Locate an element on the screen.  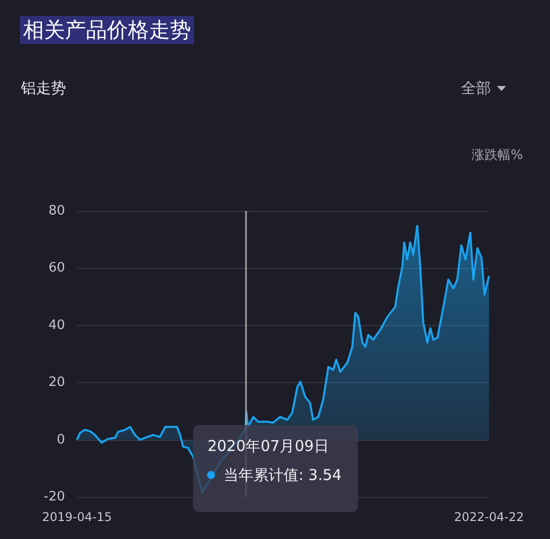
text: 全部 is located at coordinates (476, 88).